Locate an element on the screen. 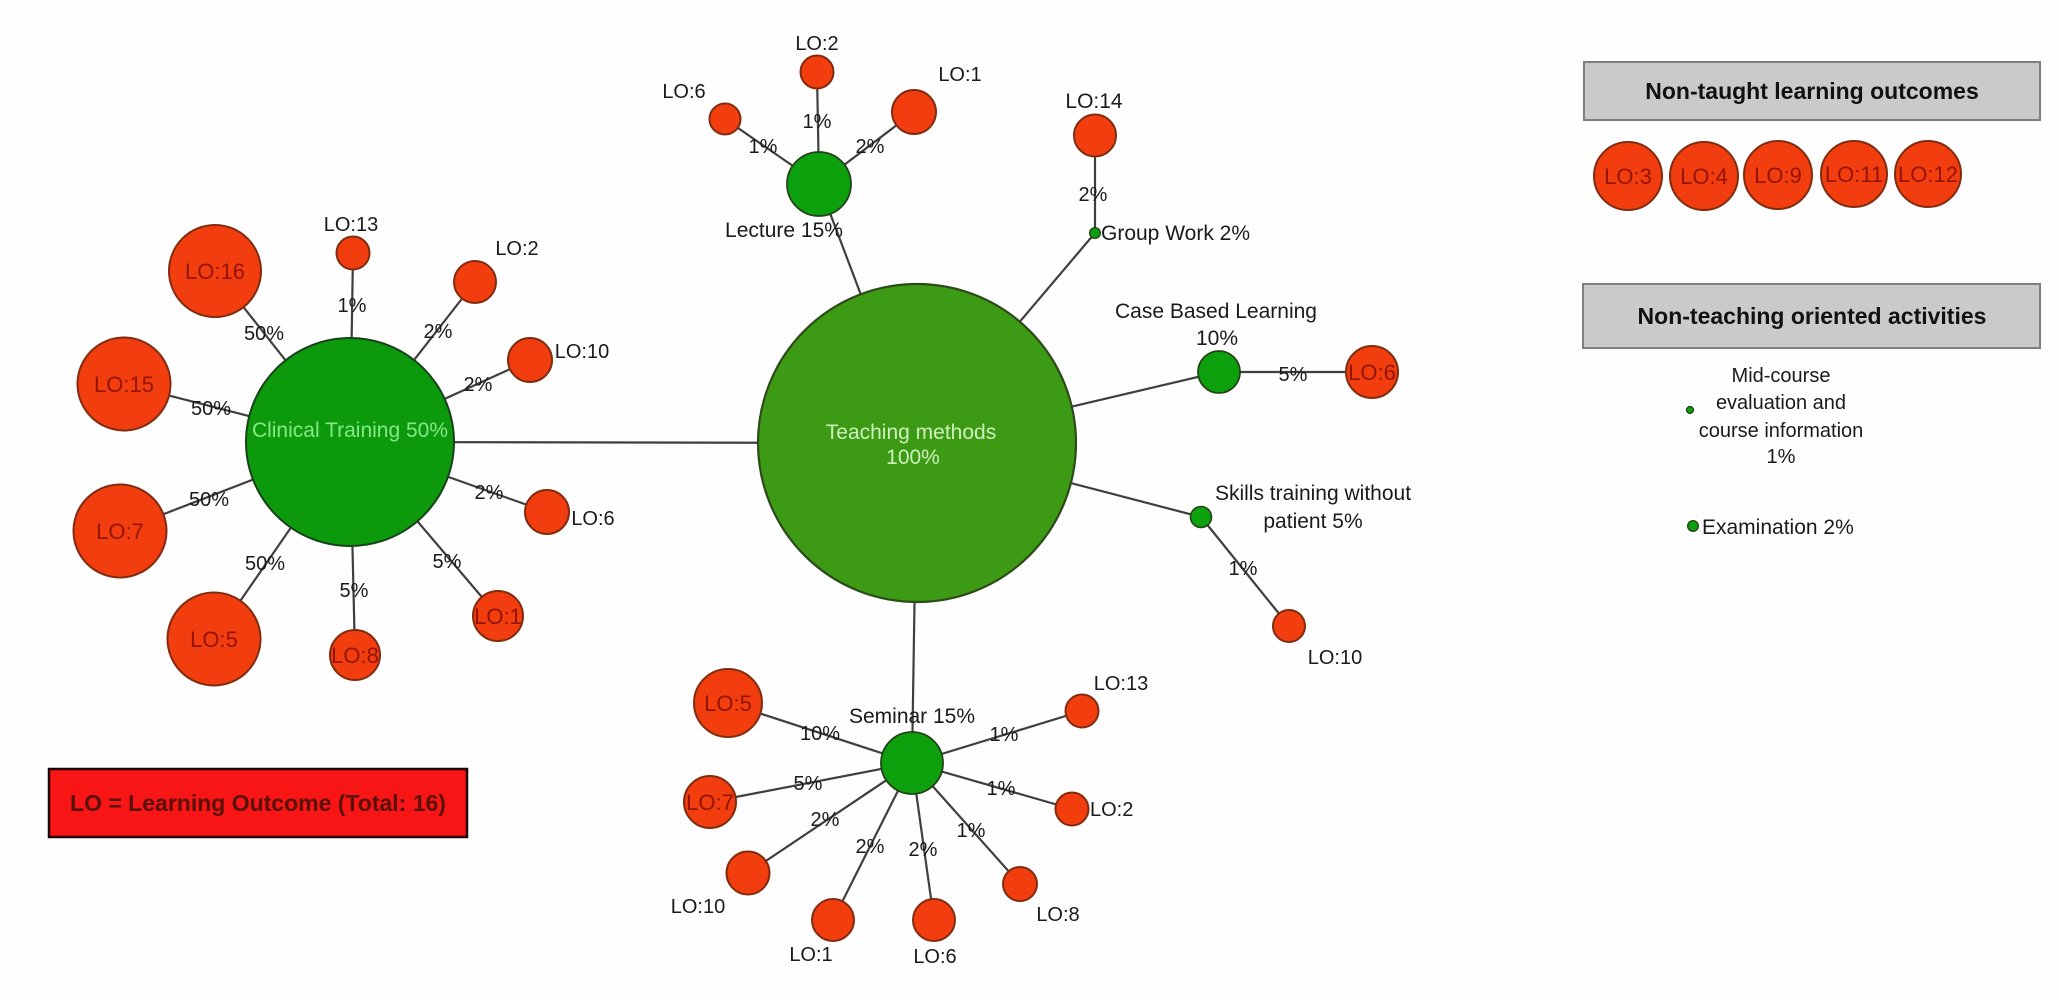  svg-text: patient 5% is located at coordinates (1312, 521).